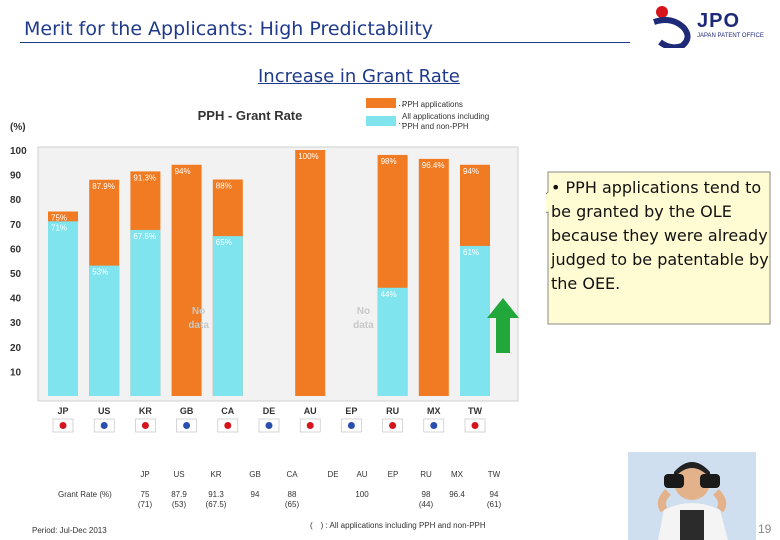  Describe the element at coordinates (62, 411) in the screenshot. I see `x-tick-label-JP: JP` at that location.